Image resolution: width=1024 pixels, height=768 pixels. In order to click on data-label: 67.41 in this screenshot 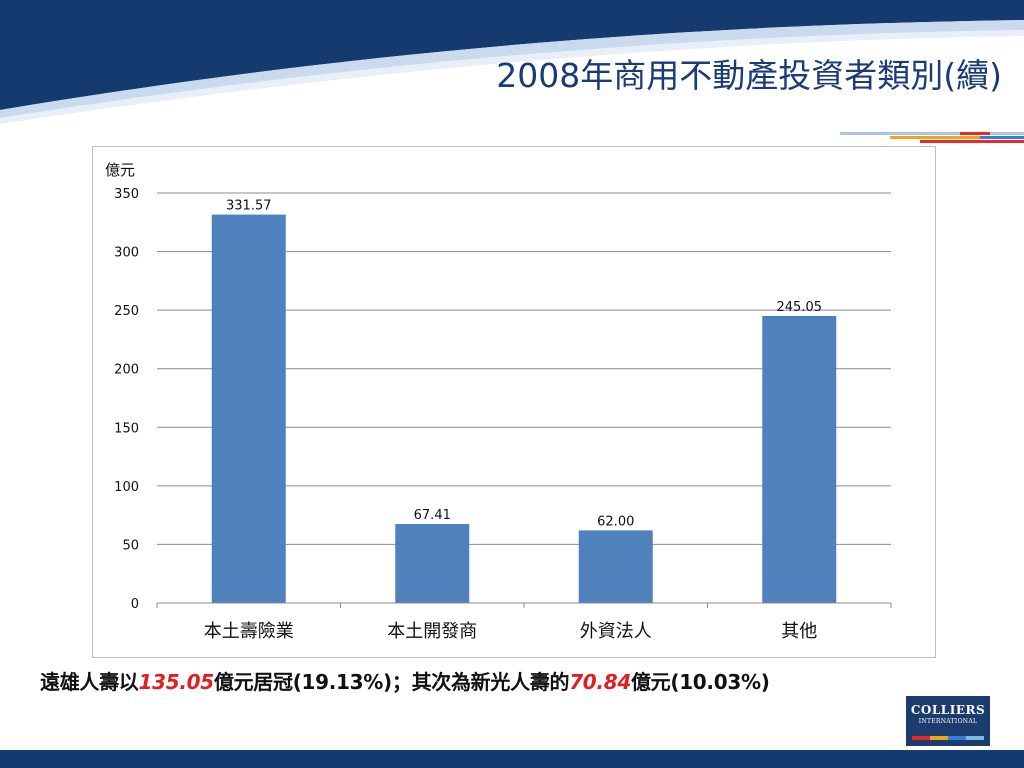, I will do `click(432, 515)`.